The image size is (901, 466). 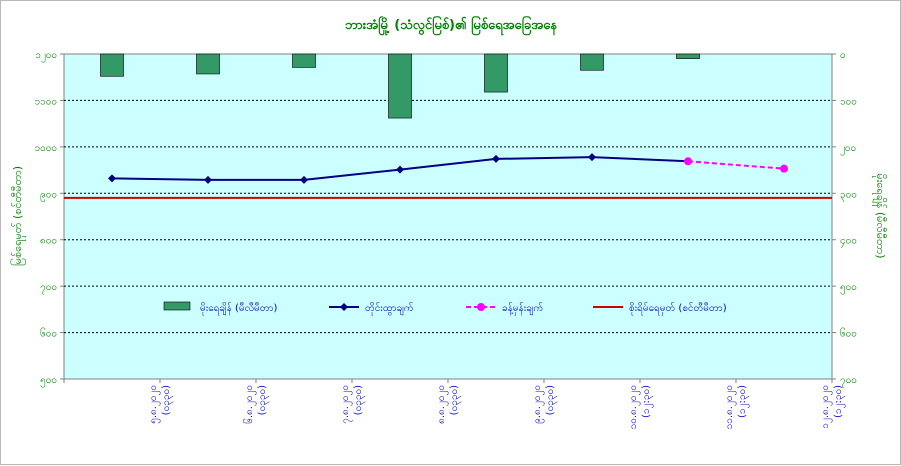 I want to click on x-tick-label-group: ၉.၈.၂၀၂၀ (၀၃၃၀), so click(x=545, y=404).